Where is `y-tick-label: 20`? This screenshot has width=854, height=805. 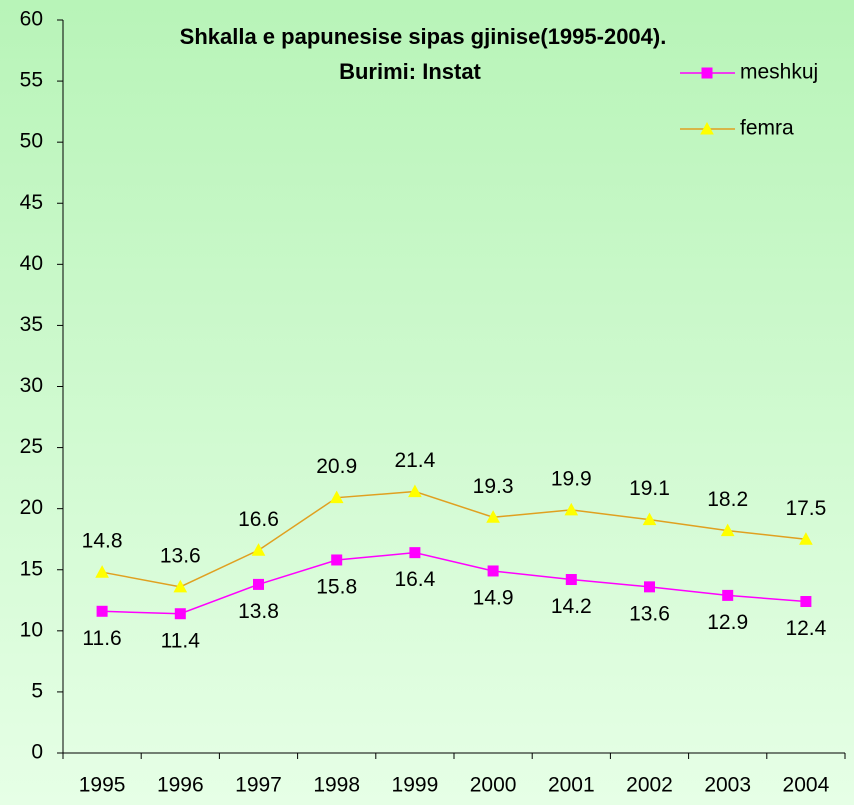 y-tick-label: 20 is located at coordinates (31, 507).